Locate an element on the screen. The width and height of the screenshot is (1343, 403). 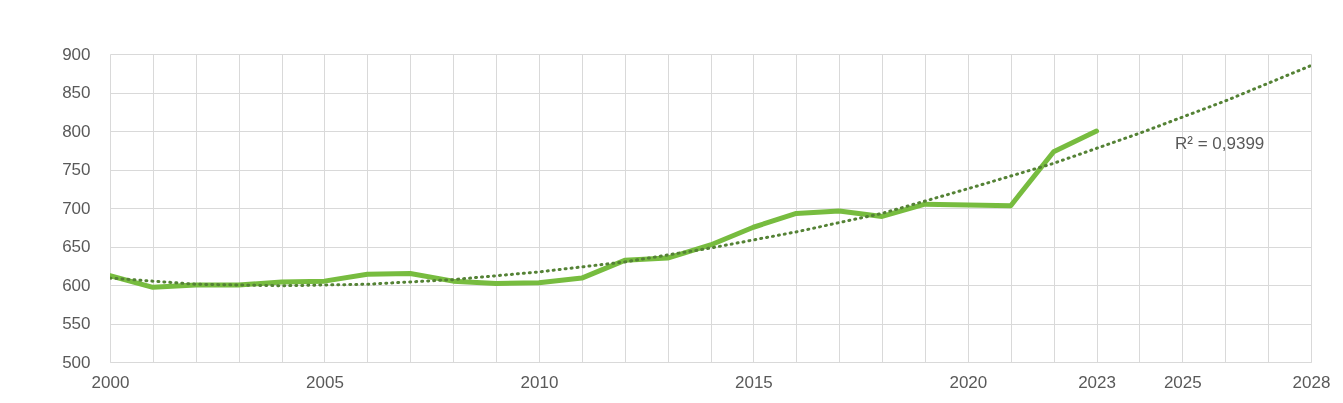
y-tick-label: 750 is located at coordinates (76, 169).